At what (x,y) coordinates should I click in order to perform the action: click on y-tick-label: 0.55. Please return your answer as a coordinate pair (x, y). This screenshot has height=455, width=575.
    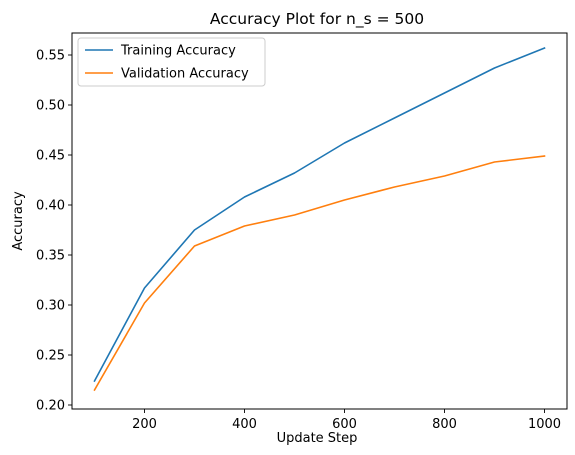
    Looking at the image, I should click on (50, 56).